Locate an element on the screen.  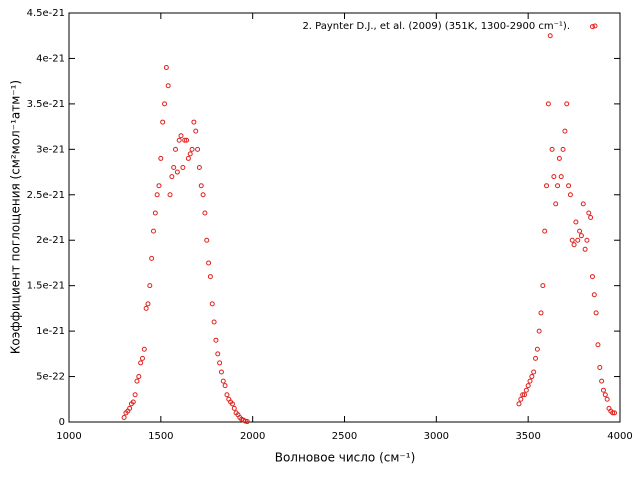
y-tick-label: 0 is located at coordinates (62, 422).